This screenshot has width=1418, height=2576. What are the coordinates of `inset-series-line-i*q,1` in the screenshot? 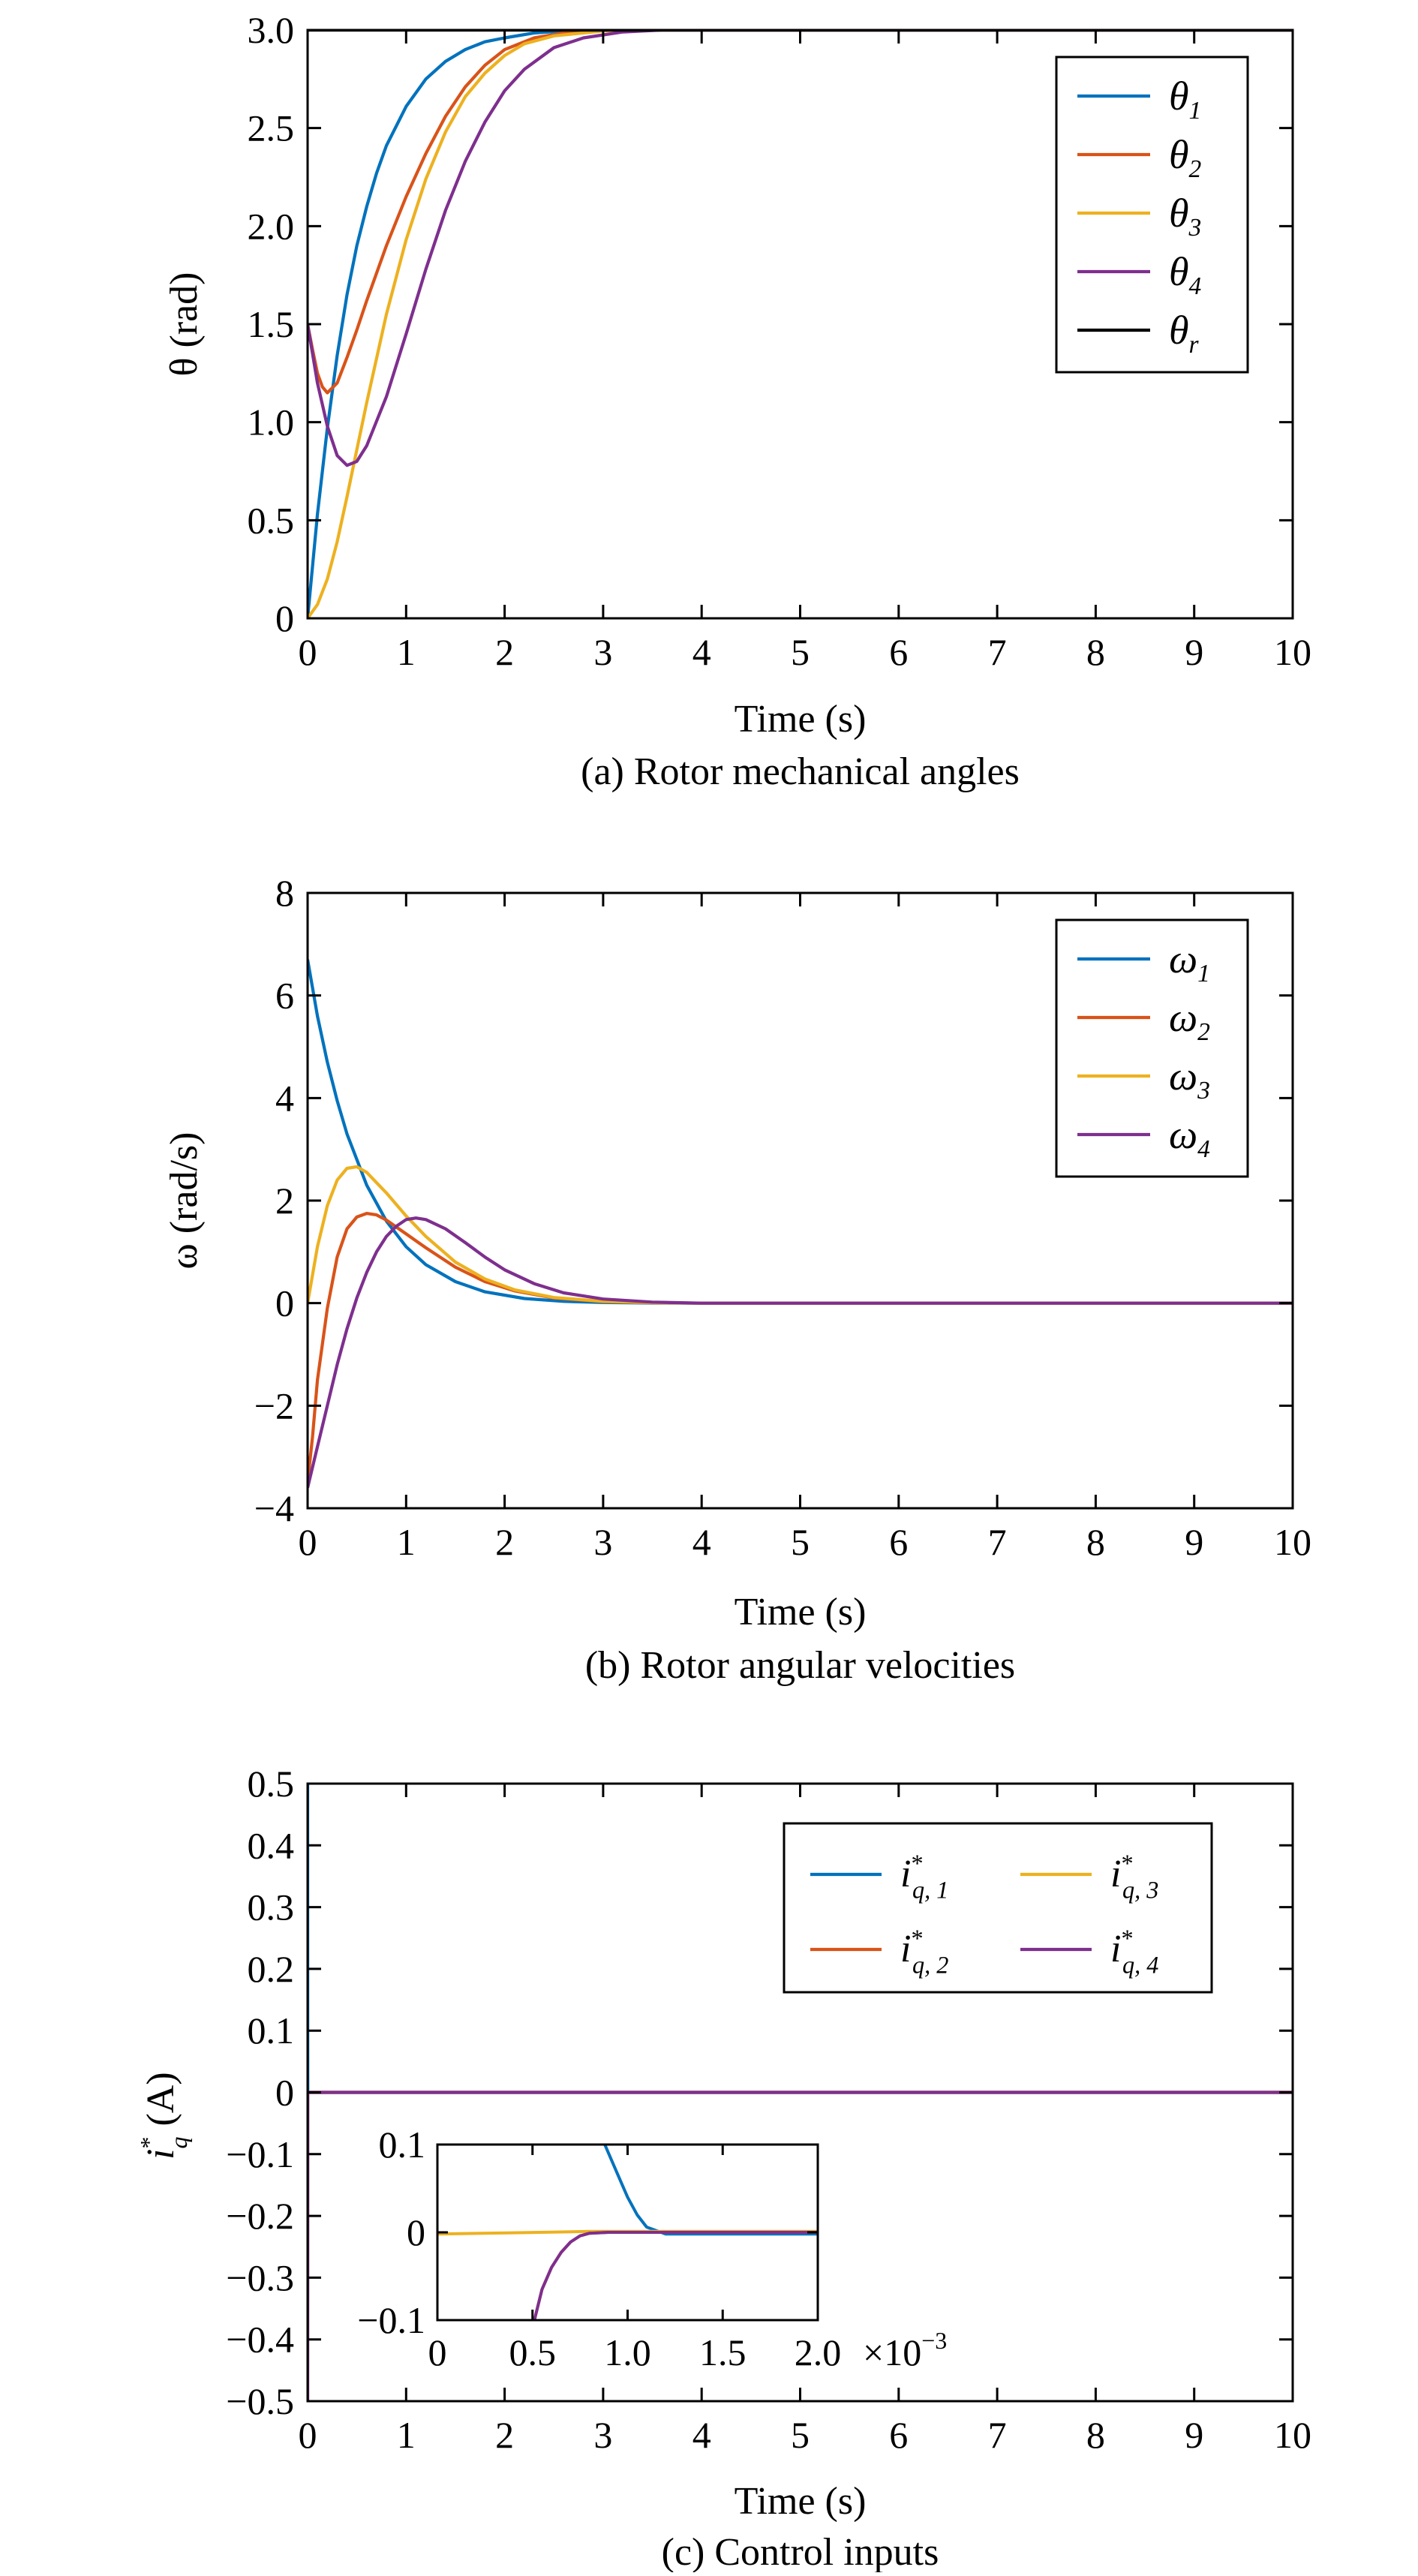 It's located at (710, 2190).